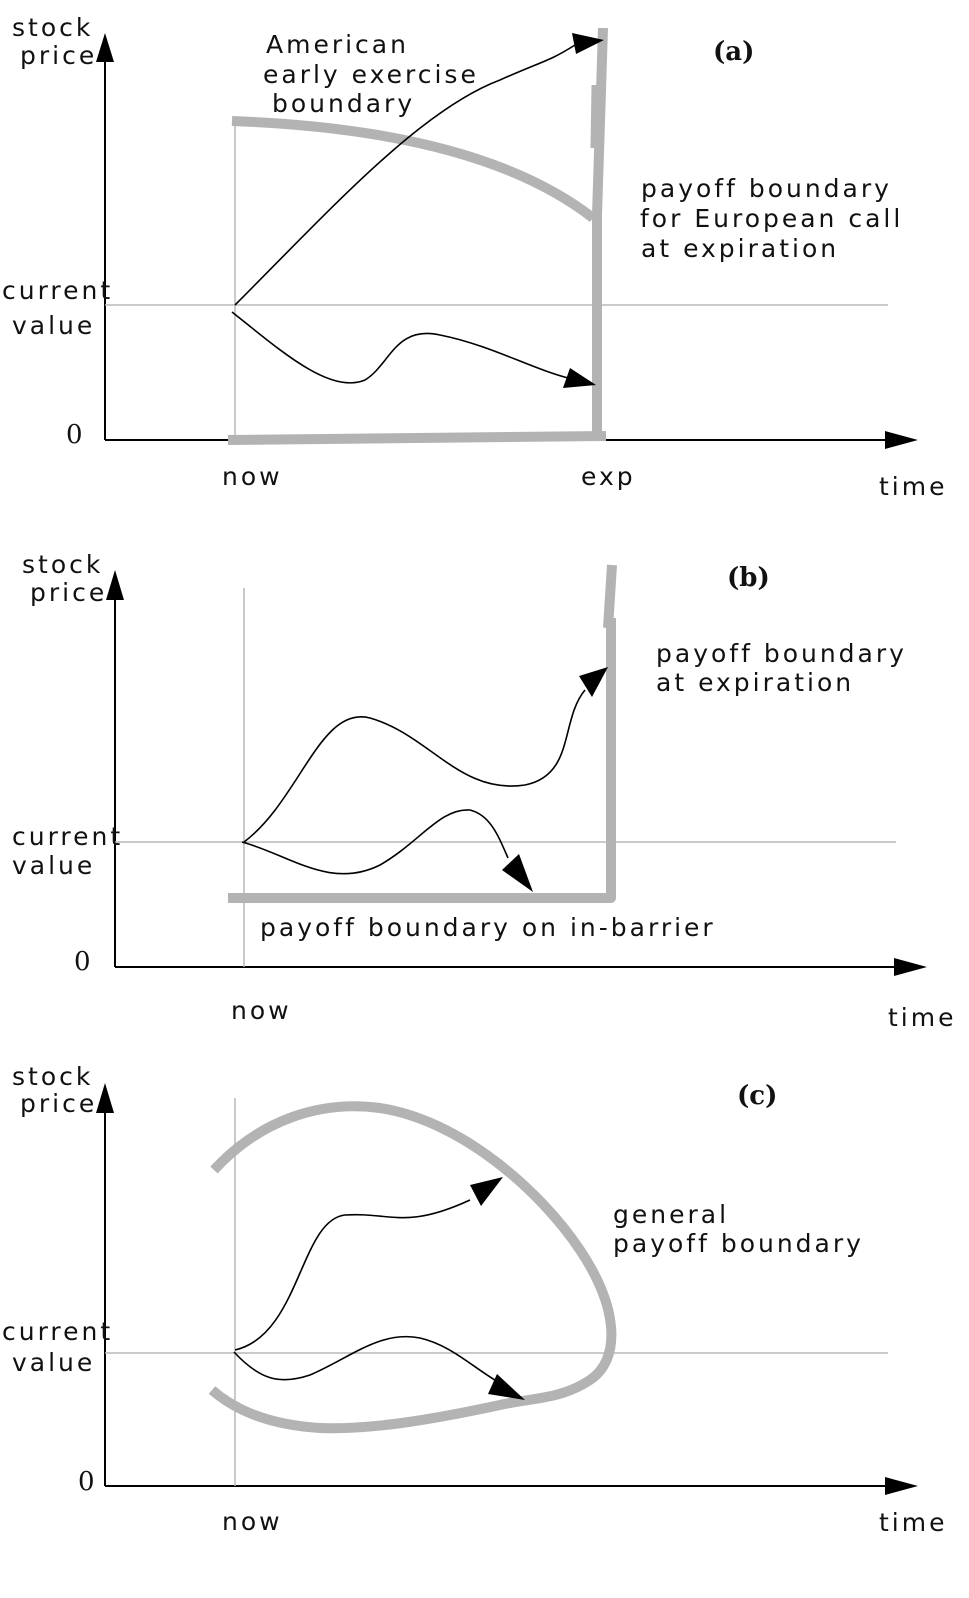  I want to click on panel-b-expiration-boundary-label: payoff boundary at expiration, so click(787, 668).